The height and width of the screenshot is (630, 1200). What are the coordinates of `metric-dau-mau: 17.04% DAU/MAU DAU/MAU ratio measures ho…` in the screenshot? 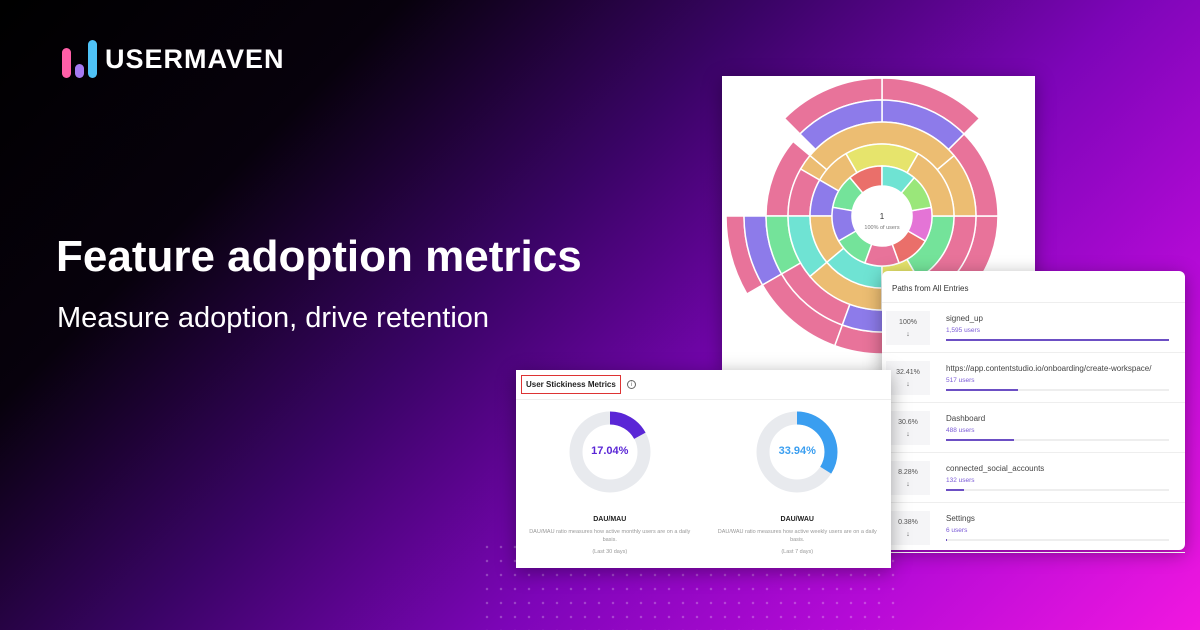 It's located at (610, 477).